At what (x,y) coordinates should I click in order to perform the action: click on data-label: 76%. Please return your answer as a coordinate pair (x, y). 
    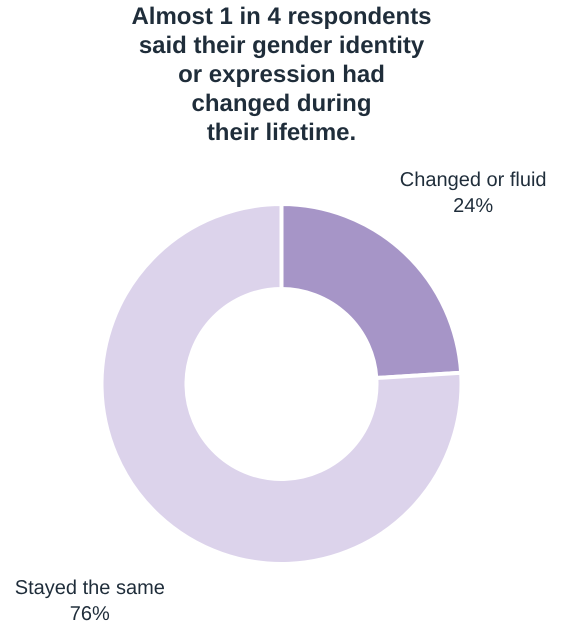
    Looking at the image, I should click on (90, 613).